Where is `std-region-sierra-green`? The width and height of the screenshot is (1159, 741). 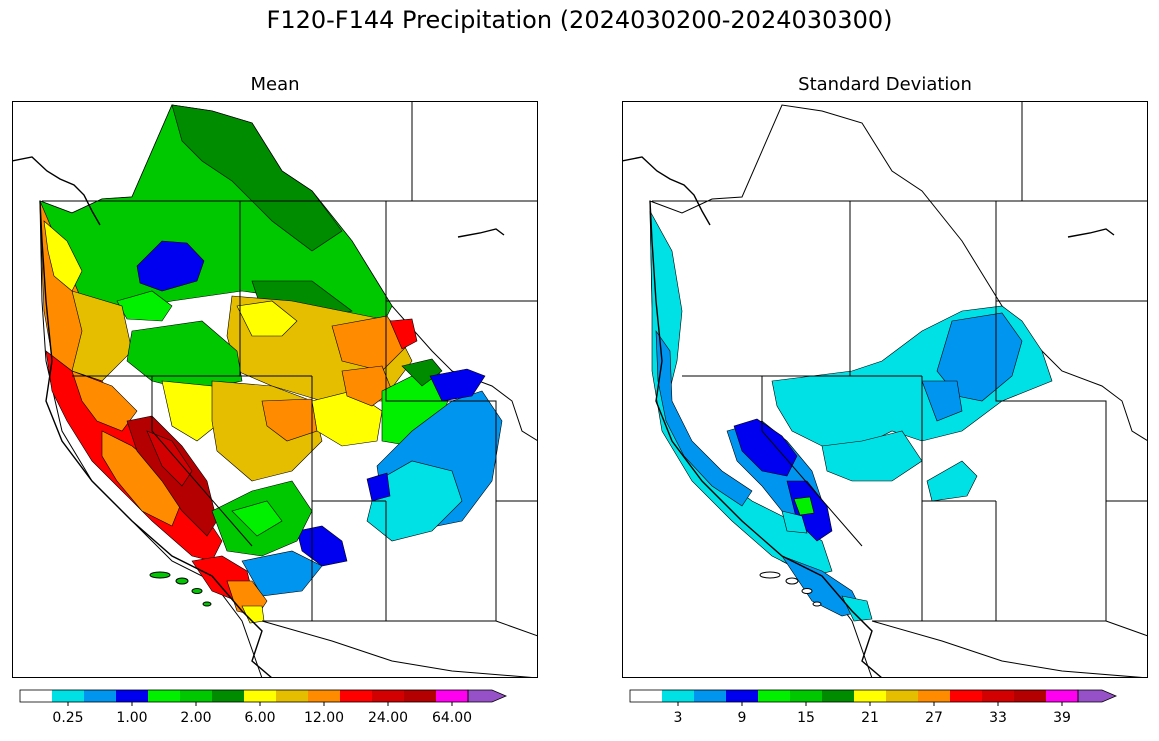 std-region-sierra-green is located at coordinates (804, 506).